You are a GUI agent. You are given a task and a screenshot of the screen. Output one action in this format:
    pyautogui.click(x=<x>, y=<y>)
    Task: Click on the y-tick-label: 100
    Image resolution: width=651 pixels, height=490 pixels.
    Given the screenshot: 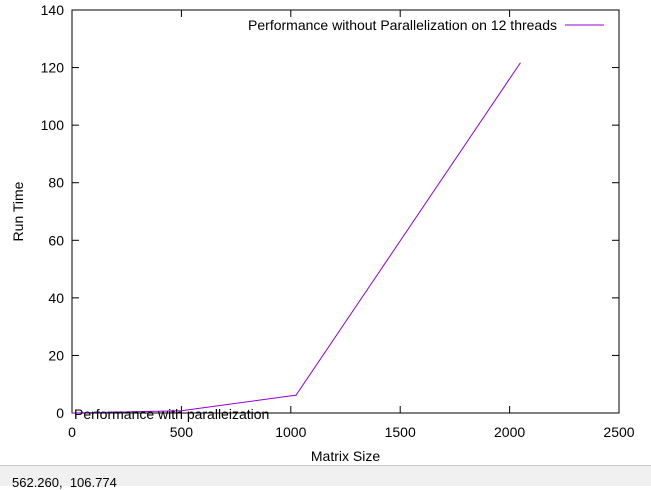 What is the action you would take?
    pyautogui.click(x=53, y=125)
    